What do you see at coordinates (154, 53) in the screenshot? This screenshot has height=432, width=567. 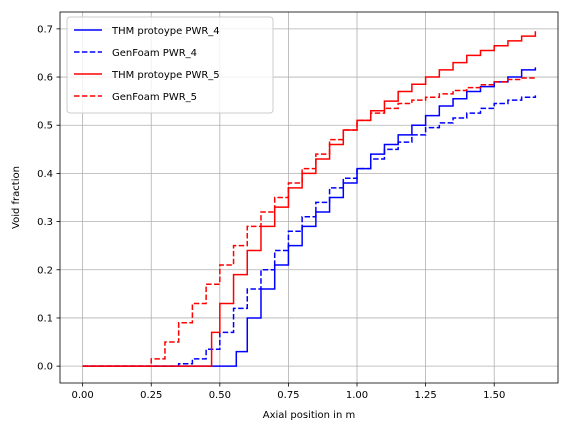 I see `legend-label-2: GenFoam PWR_4` at bounding box center [154, 53].